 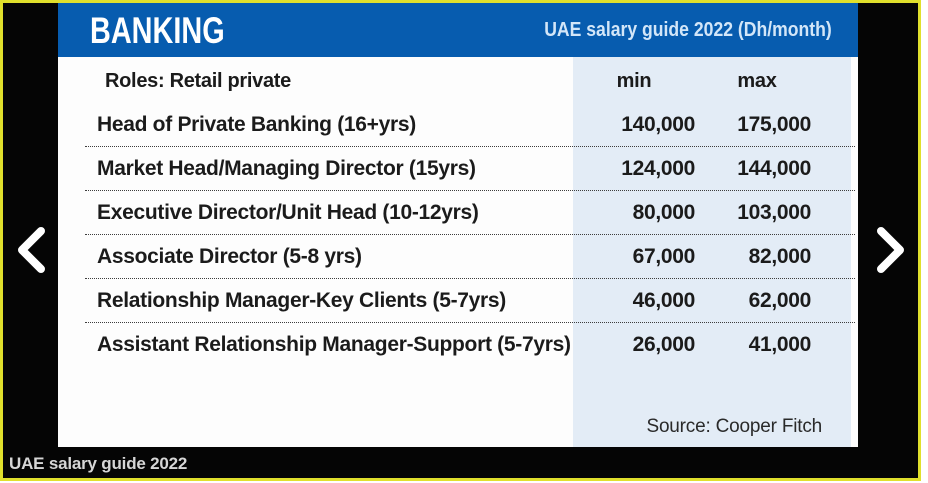 I want to click on category-title: BANKING, so click(x=157, y=30).